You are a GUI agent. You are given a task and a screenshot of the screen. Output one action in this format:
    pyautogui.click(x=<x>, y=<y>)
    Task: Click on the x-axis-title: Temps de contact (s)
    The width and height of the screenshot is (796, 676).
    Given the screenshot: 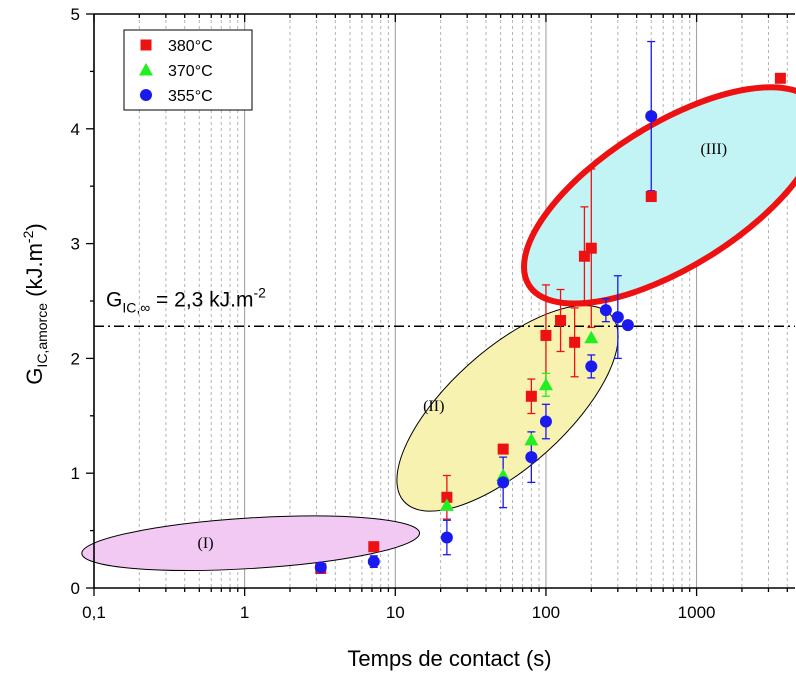 What is the action you would take?
    pyautogui.click(x=449, y=658)
    